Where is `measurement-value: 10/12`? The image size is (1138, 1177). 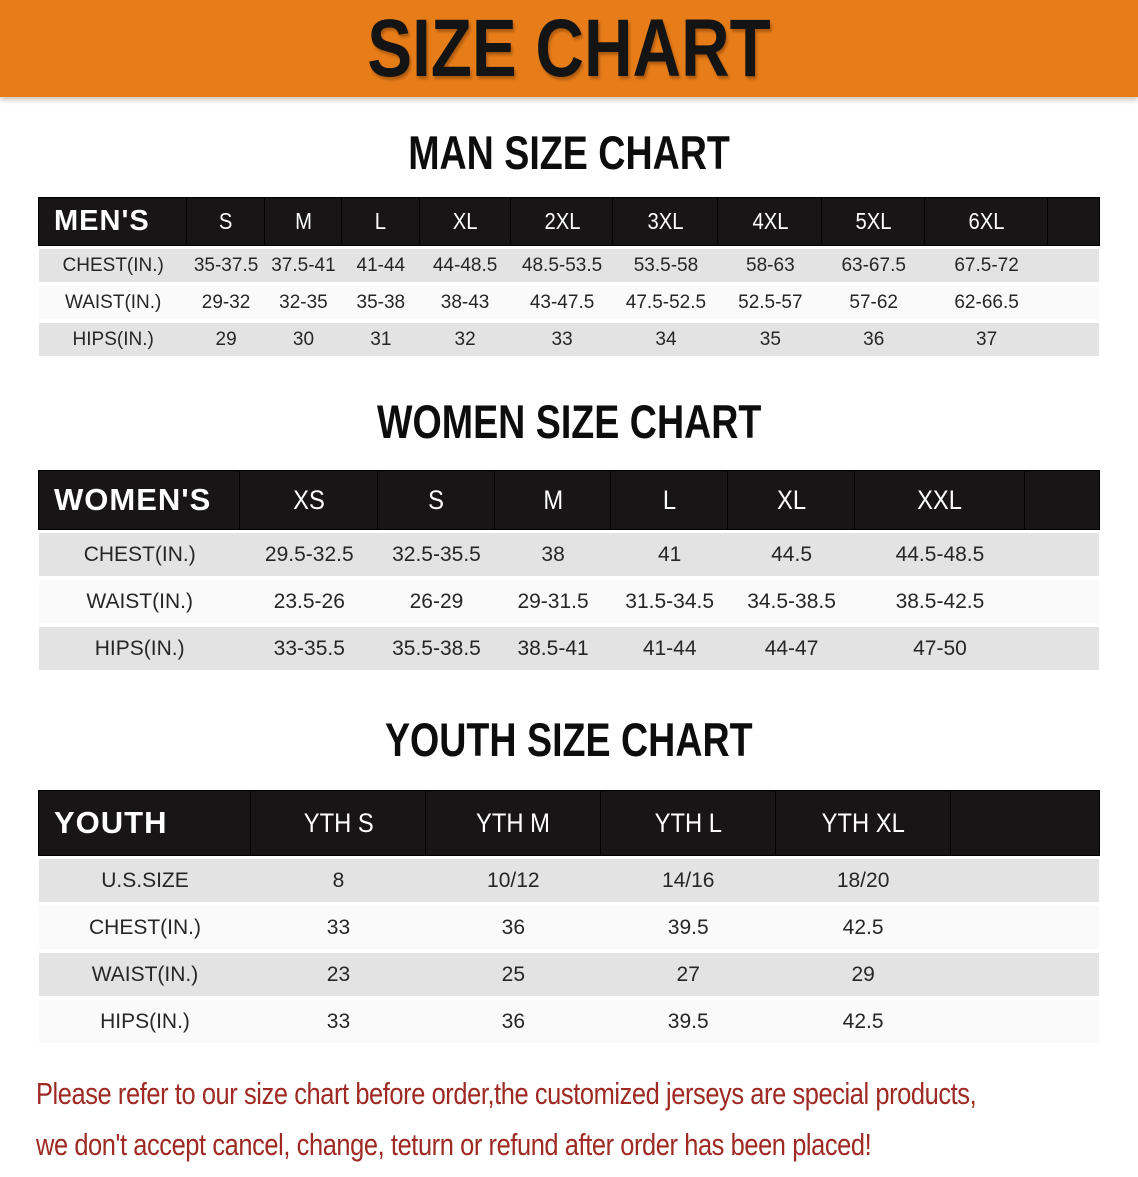 measurement-value: 10/12 is located at coordinates (513, 880).